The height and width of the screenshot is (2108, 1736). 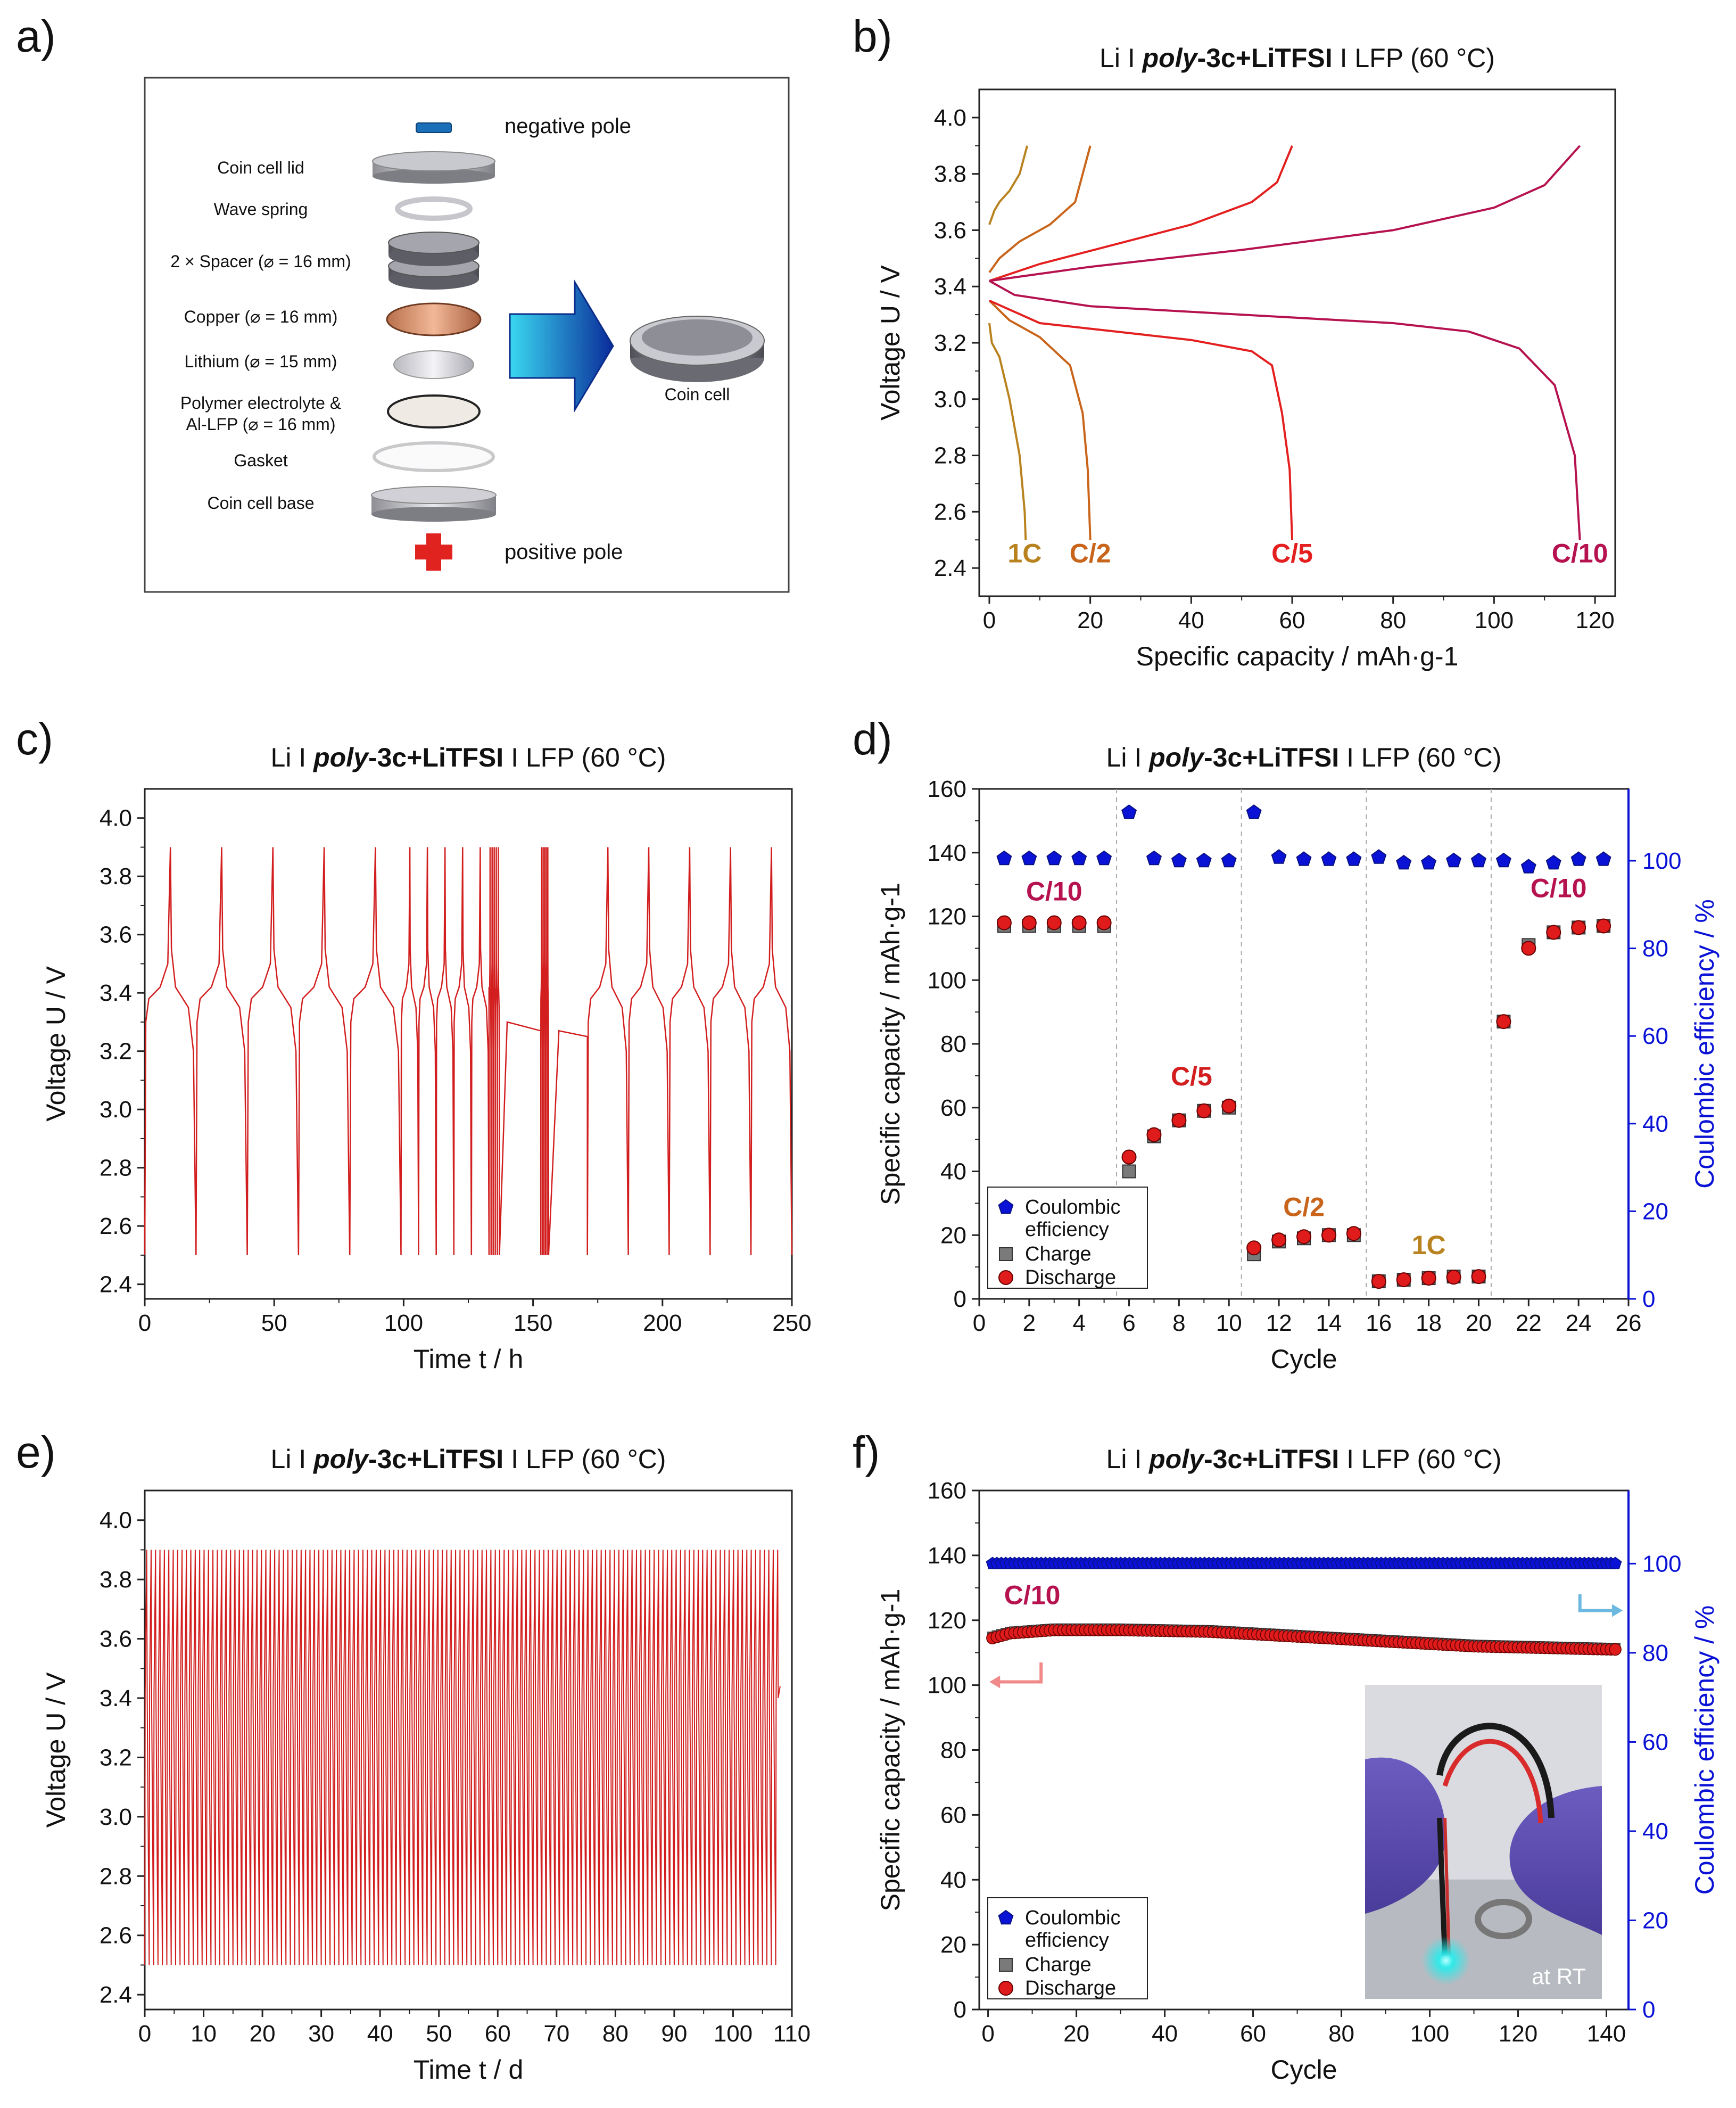 What do you see at coordinates (1178, 1323) in the screenshot?
I see `x-tick-label: 8` at bounding box center [1178, 1323].